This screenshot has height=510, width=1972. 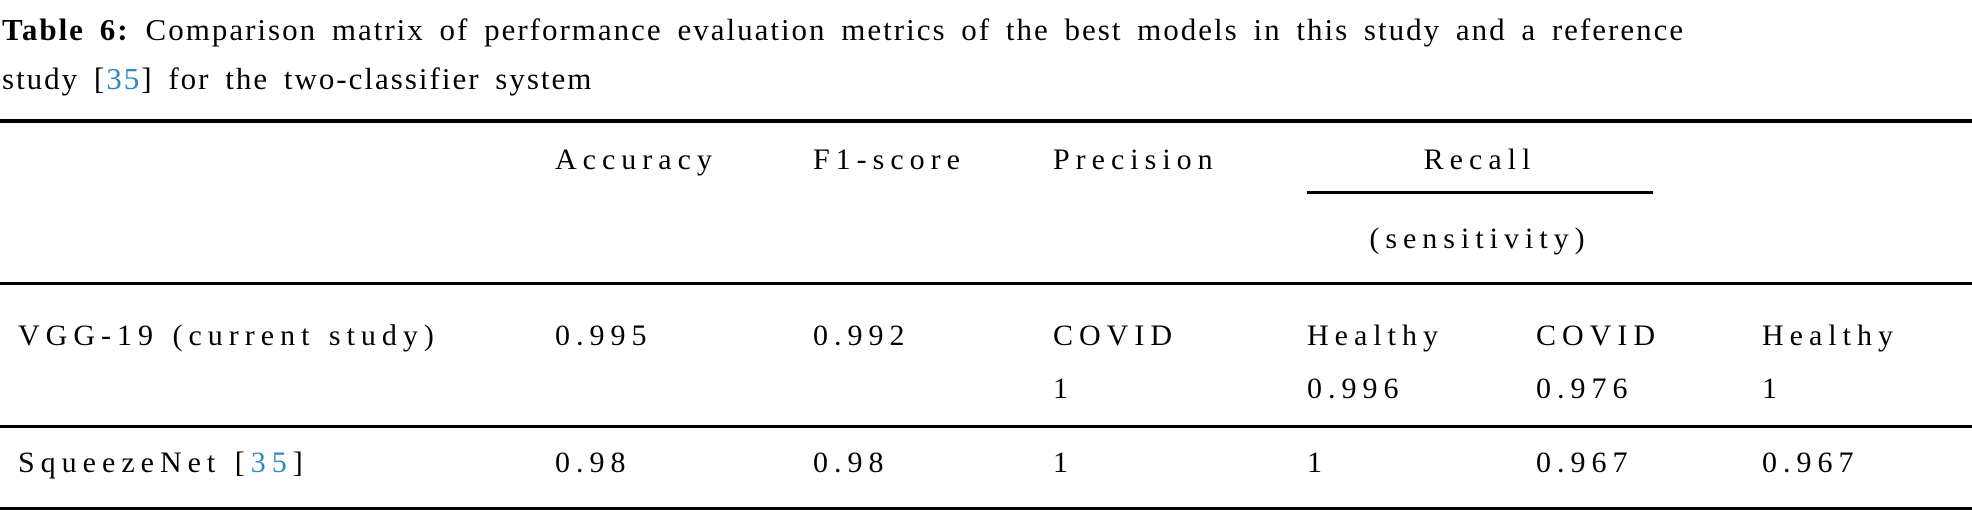 What do you see at coordinates (1356, 388) in the screenshot?
I see `cell-value: 0.996` at bounding box center [1356, 388].